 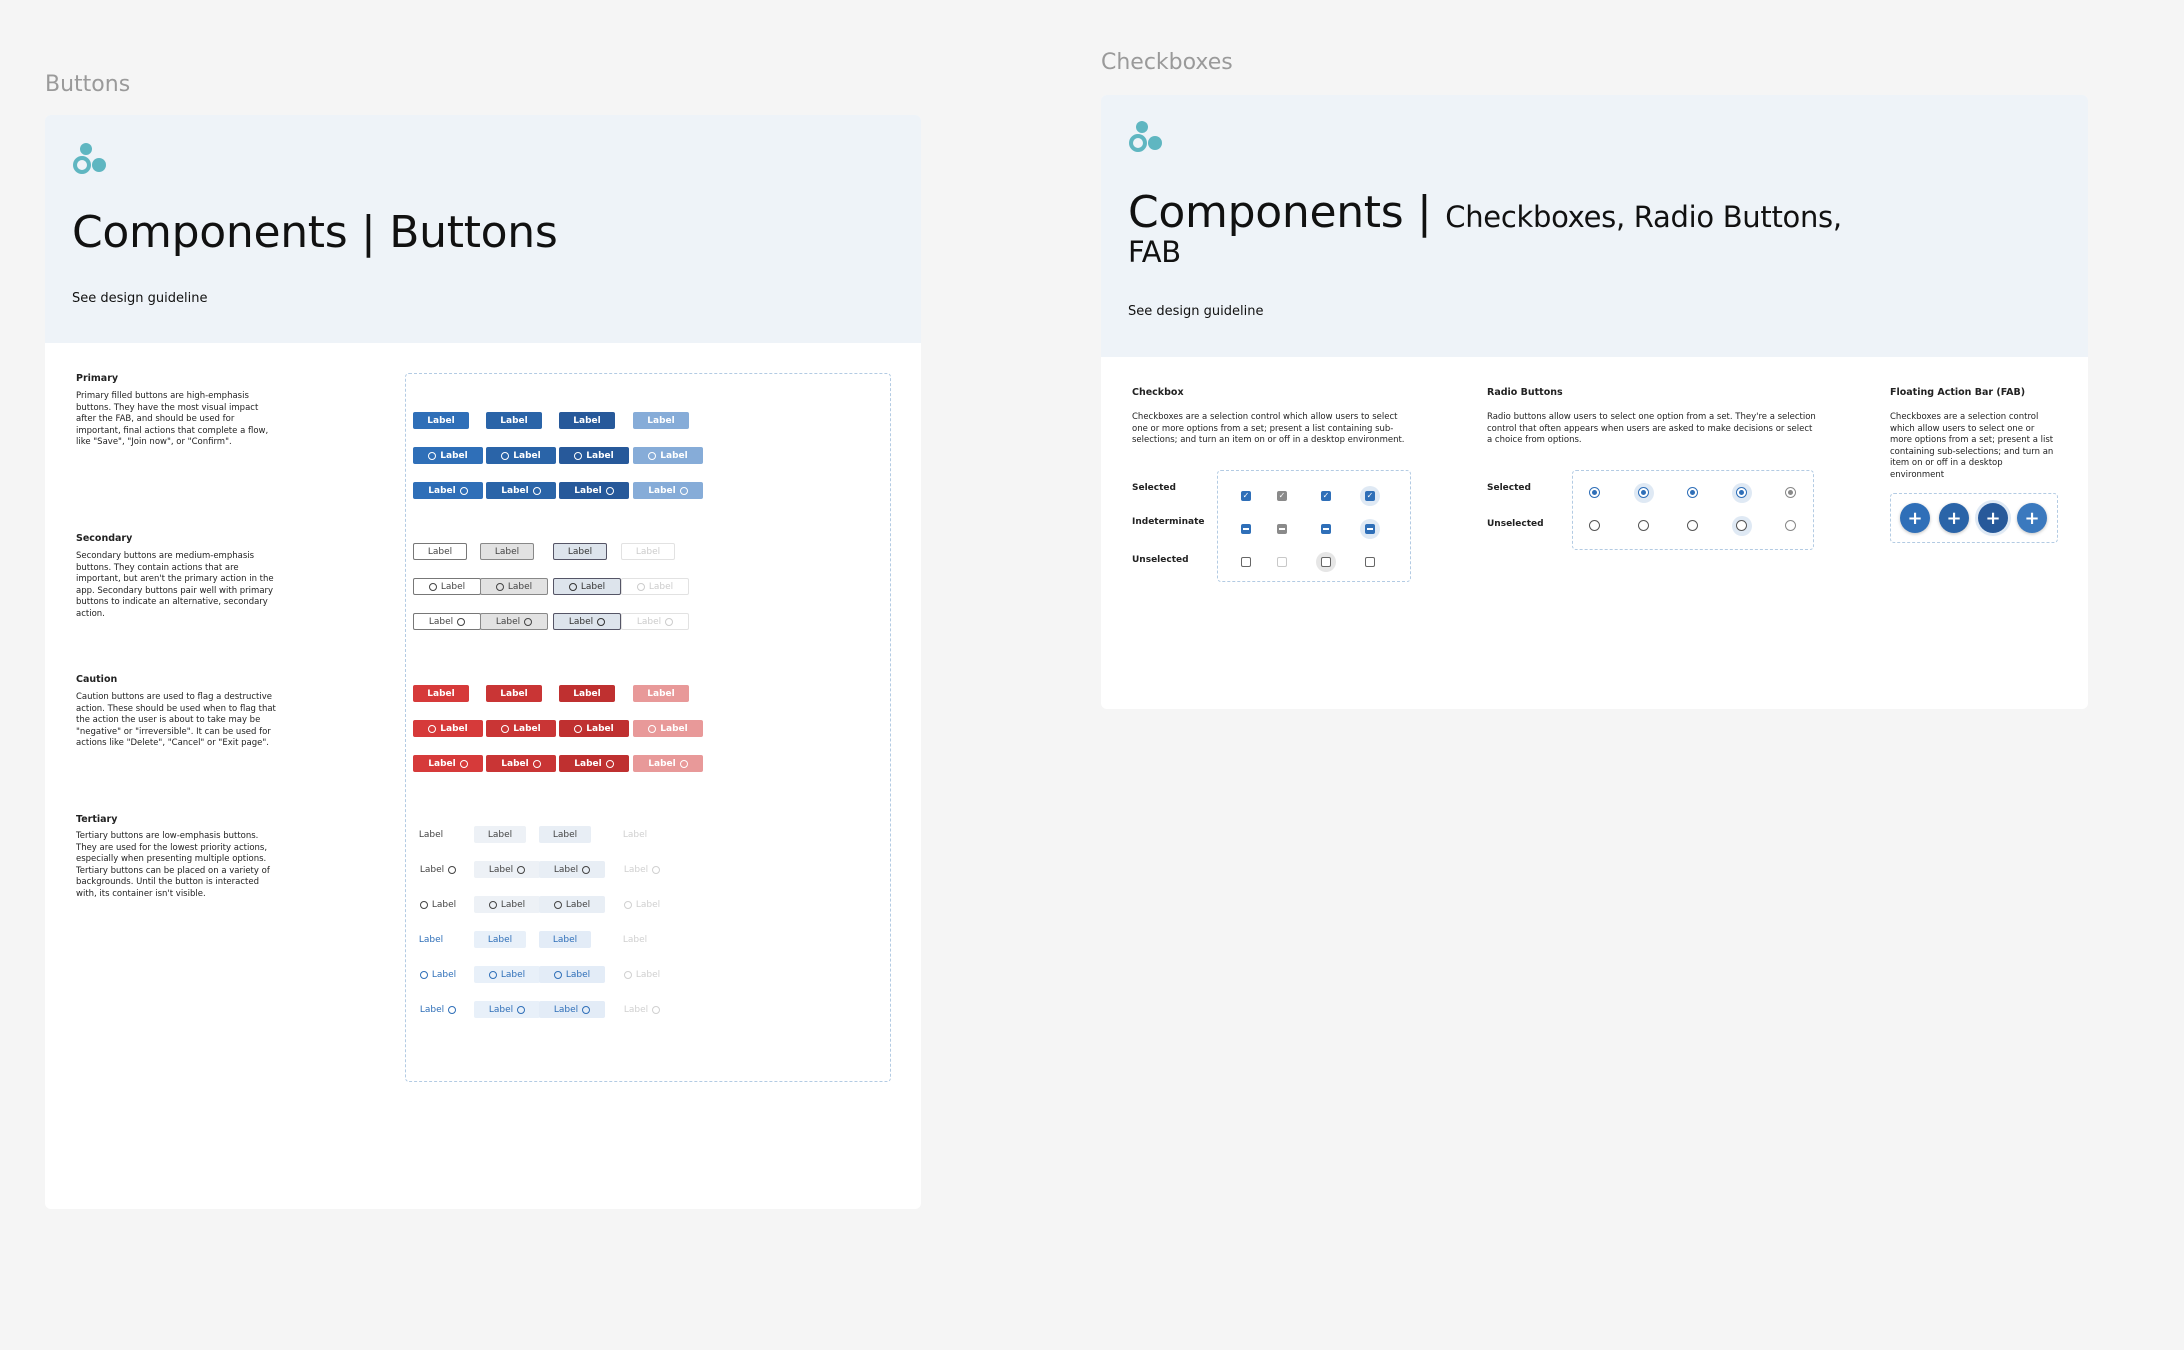 What do you see at coordinates (448, 455) in the screenshot?
I see `primary-button-default-leading-icon: Label` at bounding box center [448, 455].